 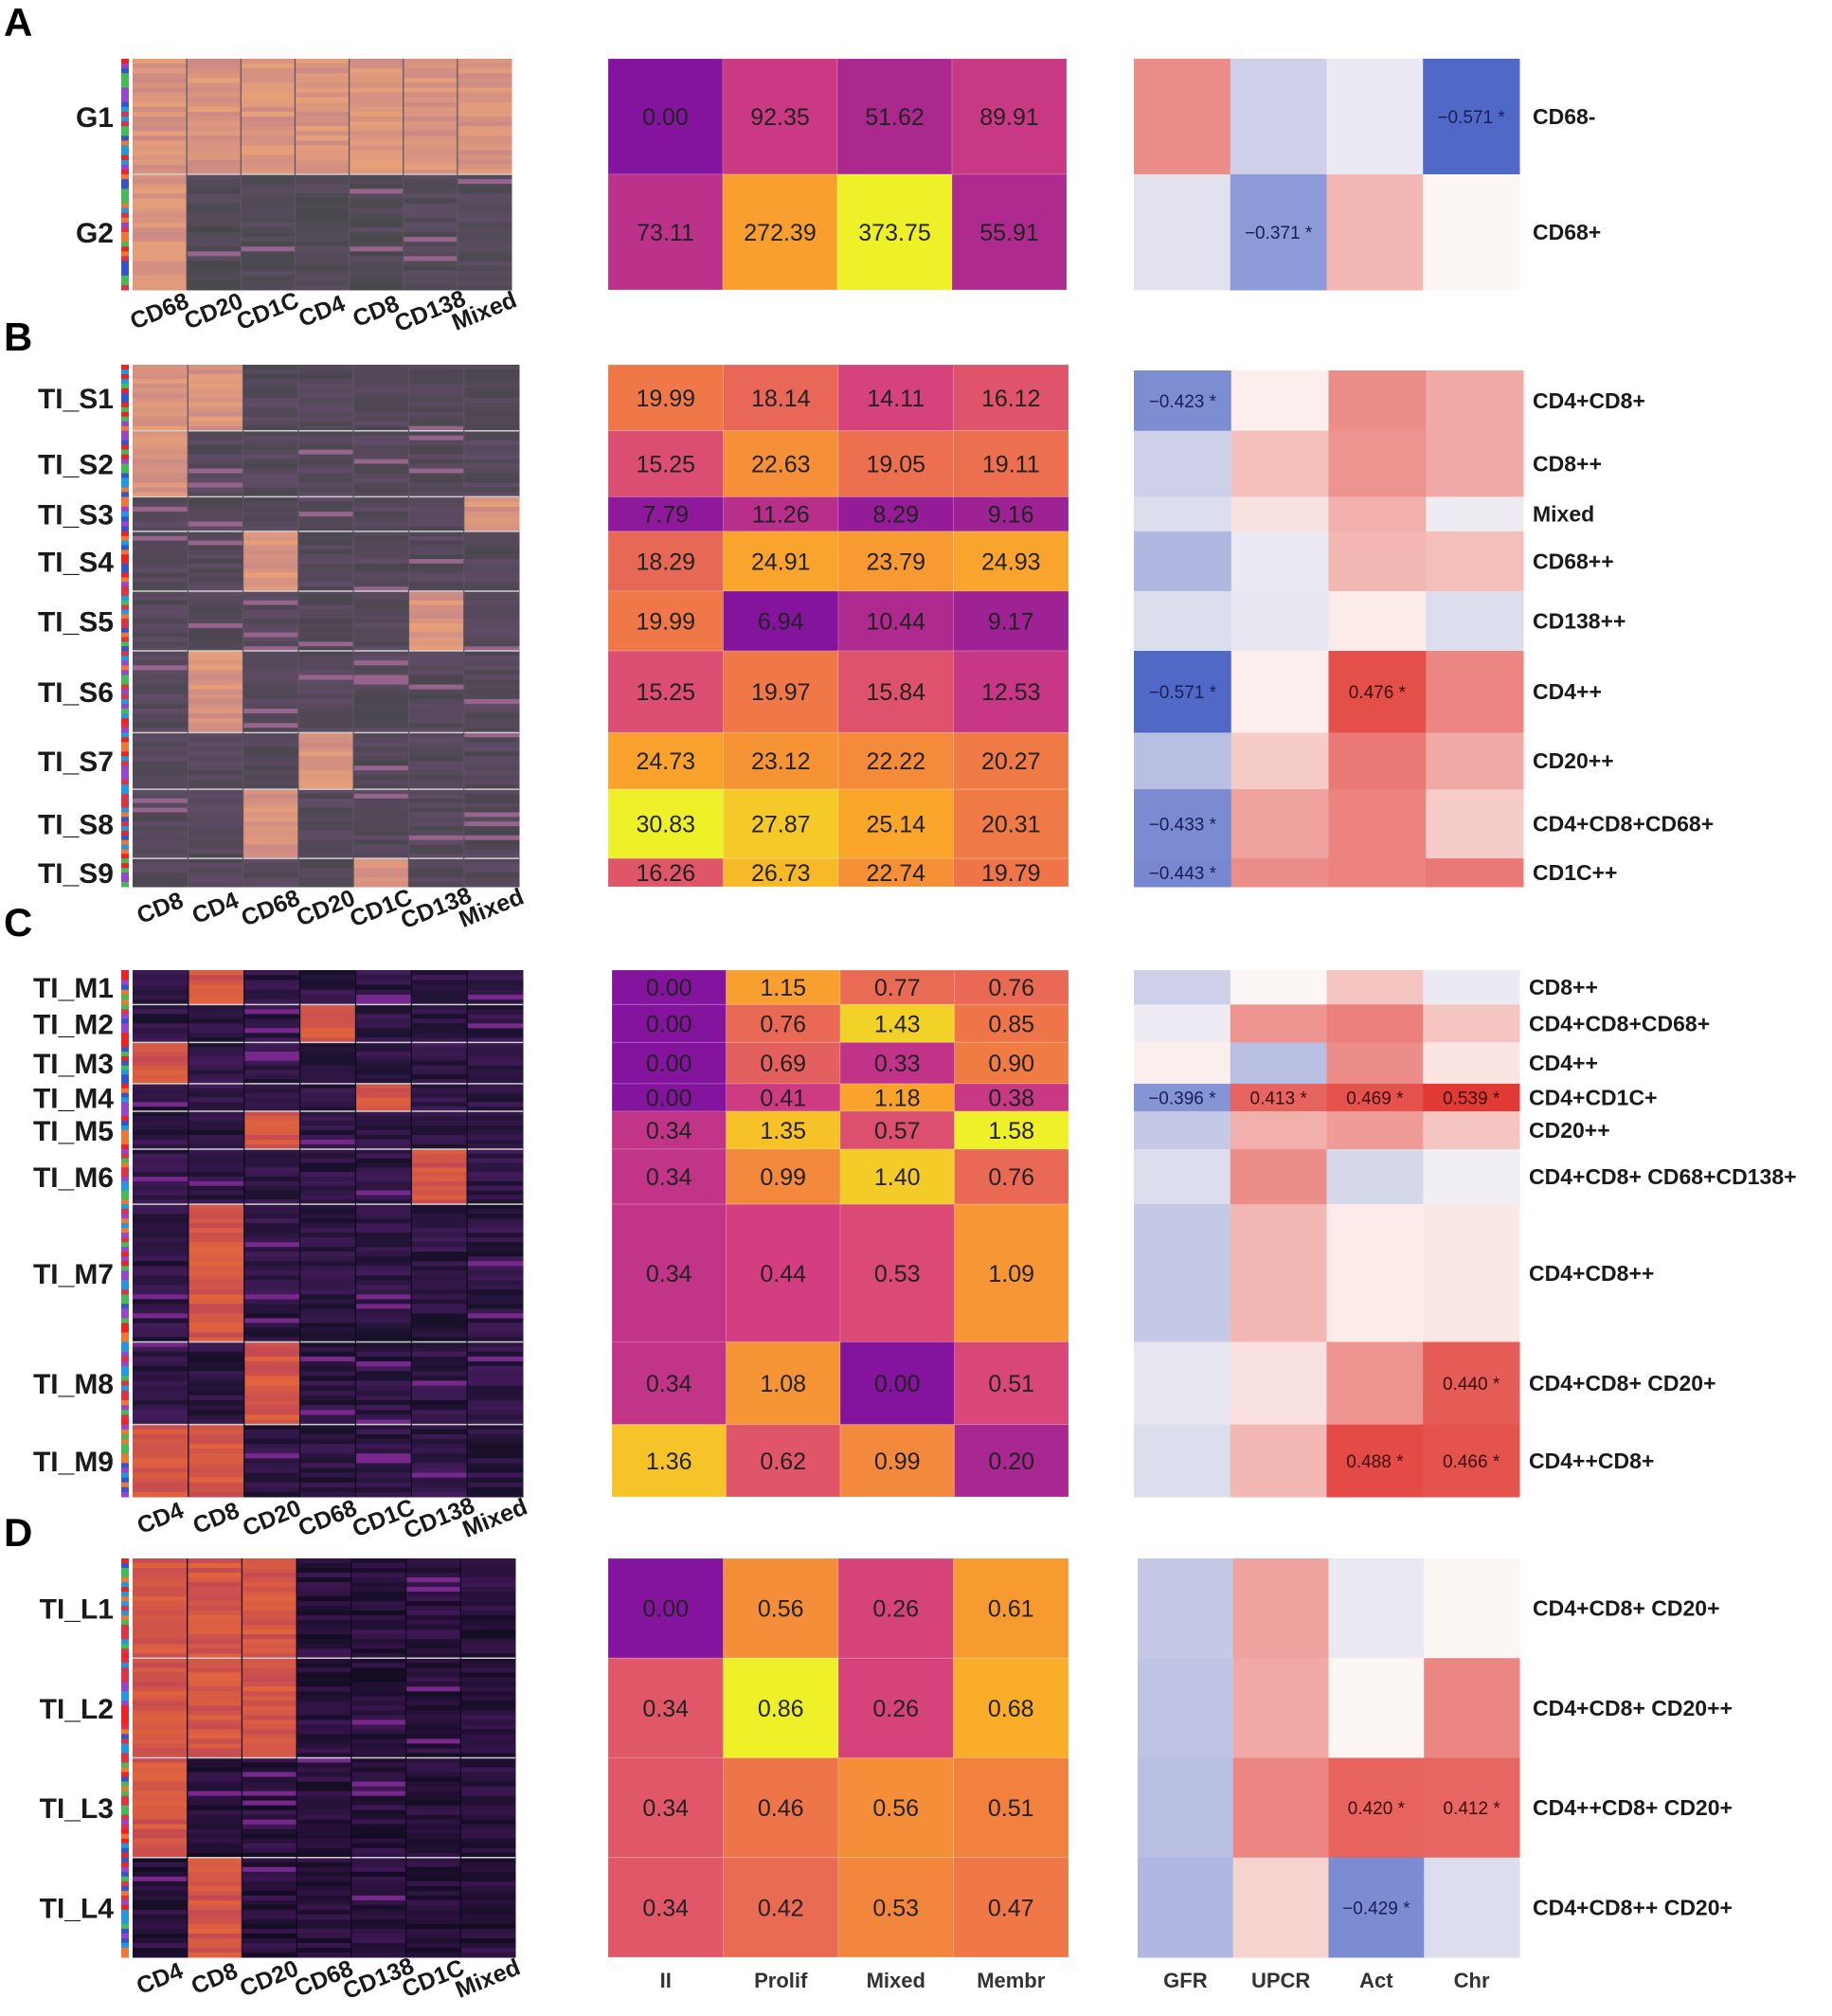 I want to click on panel-letter-D: D, so click(x=18, y=1532).